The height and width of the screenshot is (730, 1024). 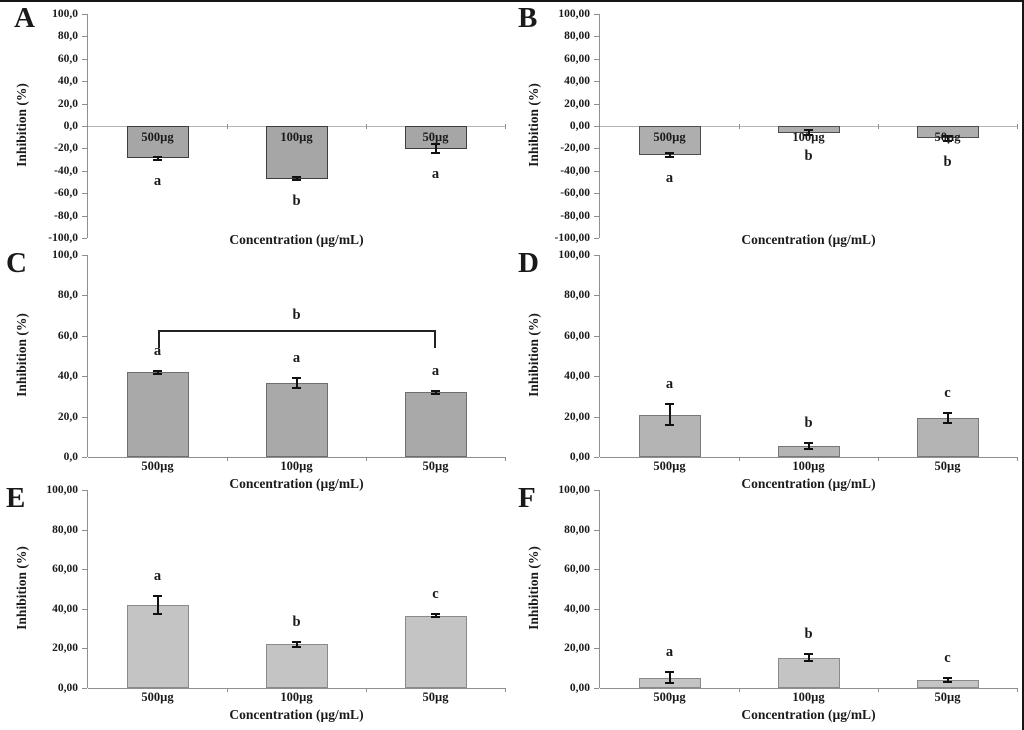 What do you see at coordinates (296, 314) in the screenshot?
I see `bracket-label: b` at bounding box center [296, 314].